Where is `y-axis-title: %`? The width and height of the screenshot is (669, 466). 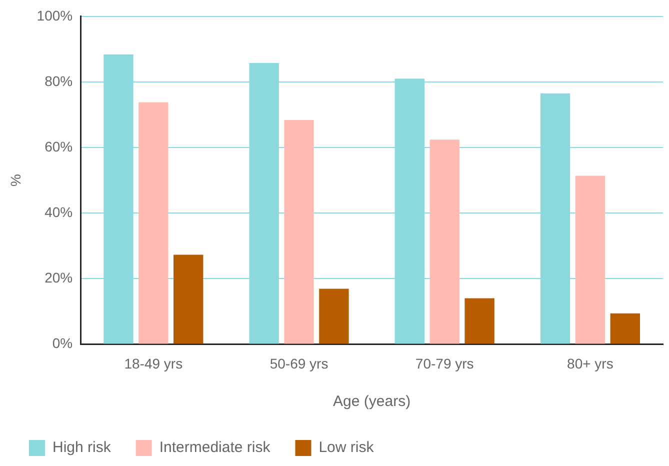
y-axis-title: % is located at coordinates (15, 180).